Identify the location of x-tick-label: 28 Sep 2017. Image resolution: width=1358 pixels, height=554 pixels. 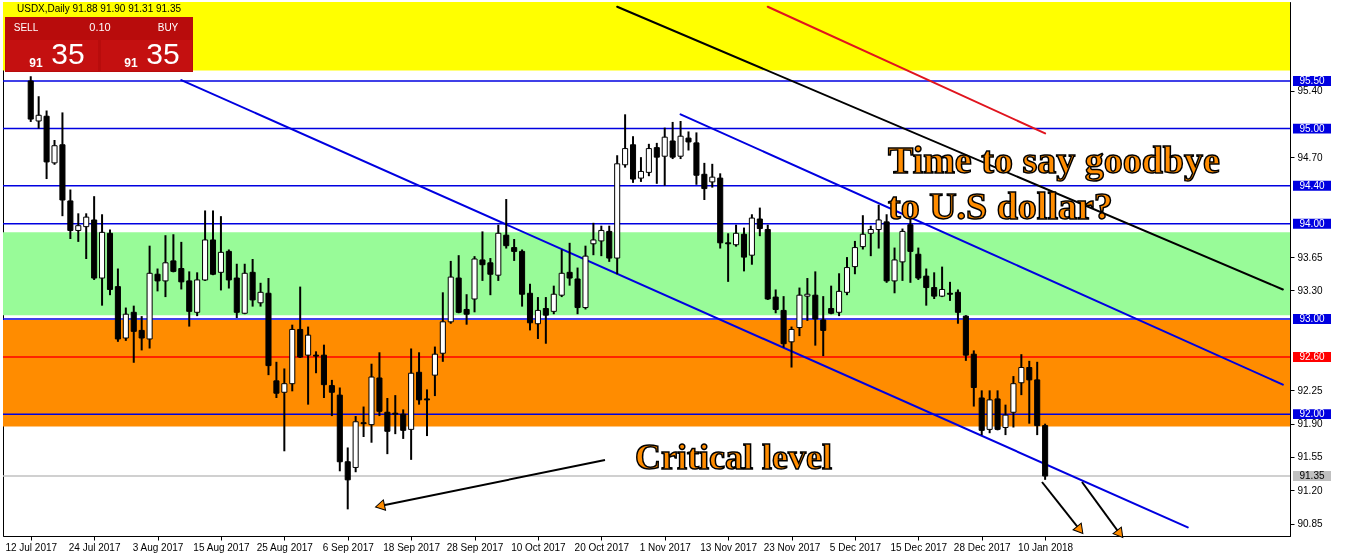
(475, 547).